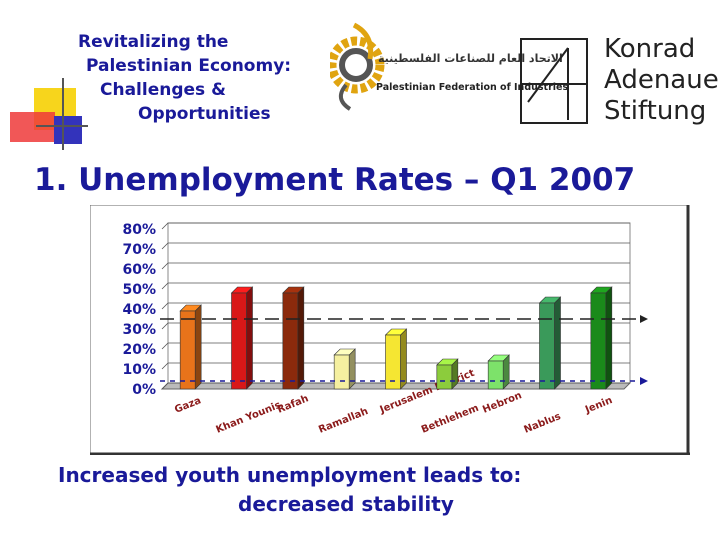  What do you see at coordinates (139, 290) in the screenshot?
I see `y-tick-label: 50%` at bounding box center [139, 290].